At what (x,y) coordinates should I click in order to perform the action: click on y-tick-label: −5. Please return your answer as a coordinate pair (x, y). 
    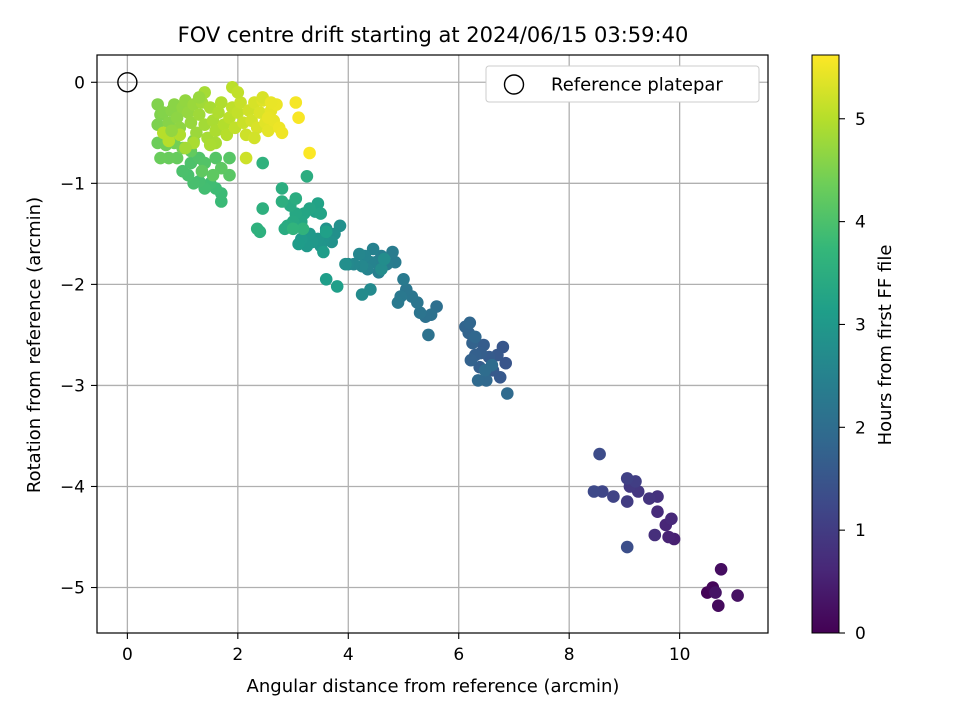
    Looking at the image, I should click on (72, 589).